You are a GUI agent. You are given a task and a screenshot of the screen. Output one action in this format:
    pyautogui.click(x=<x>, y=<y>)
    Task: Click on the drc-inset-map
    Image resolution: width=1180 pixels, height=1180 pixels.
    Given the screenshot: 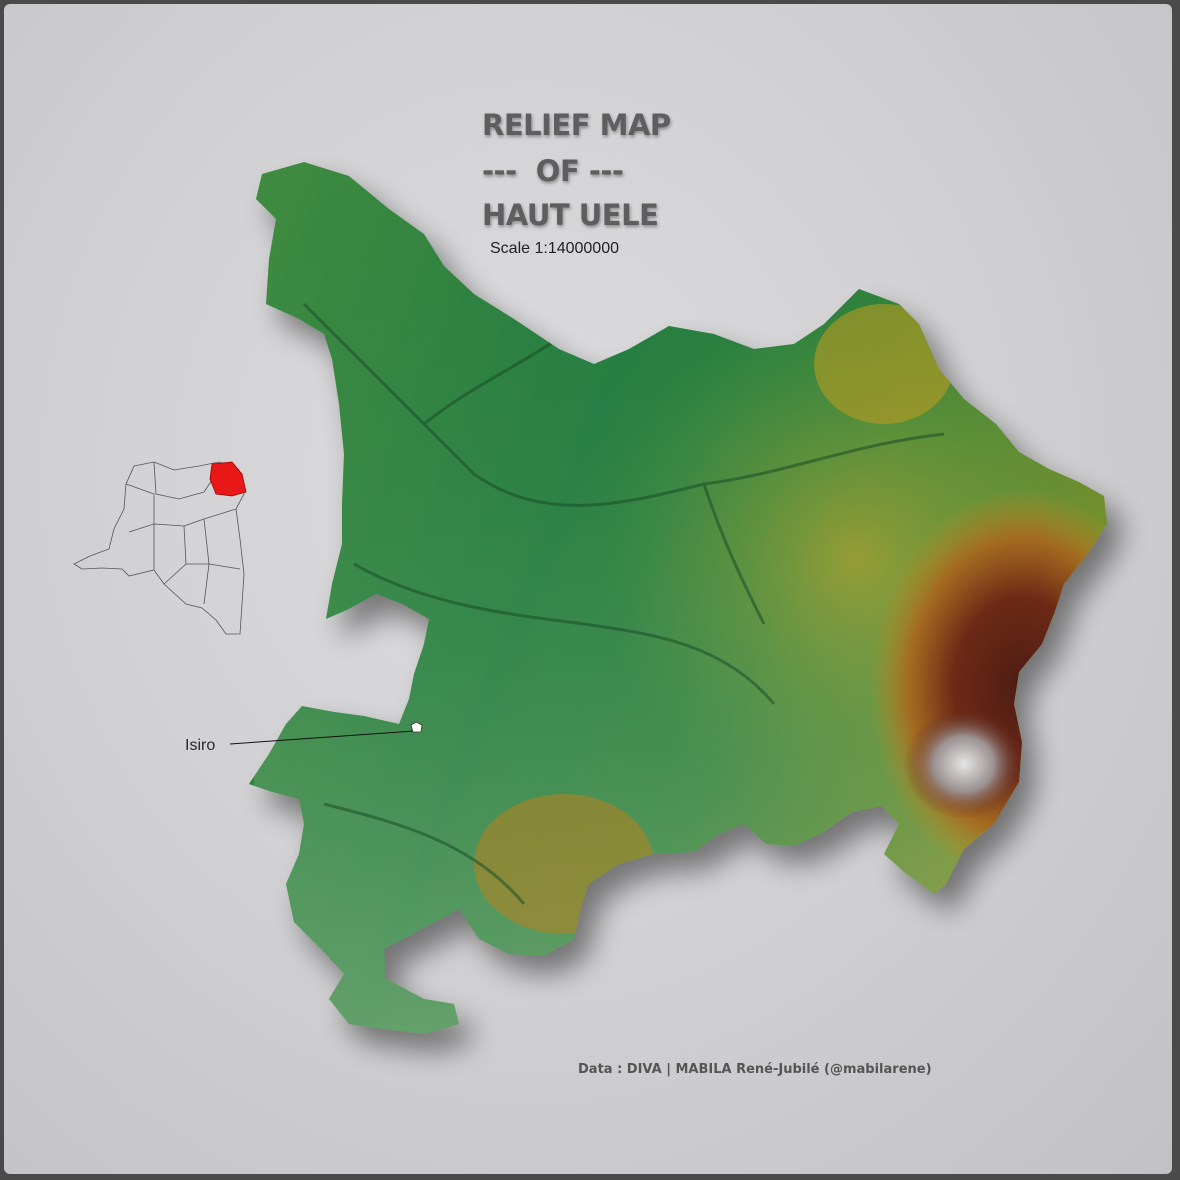 What is the action you would take?
    pyautogui.click(x=160, y=548)
    